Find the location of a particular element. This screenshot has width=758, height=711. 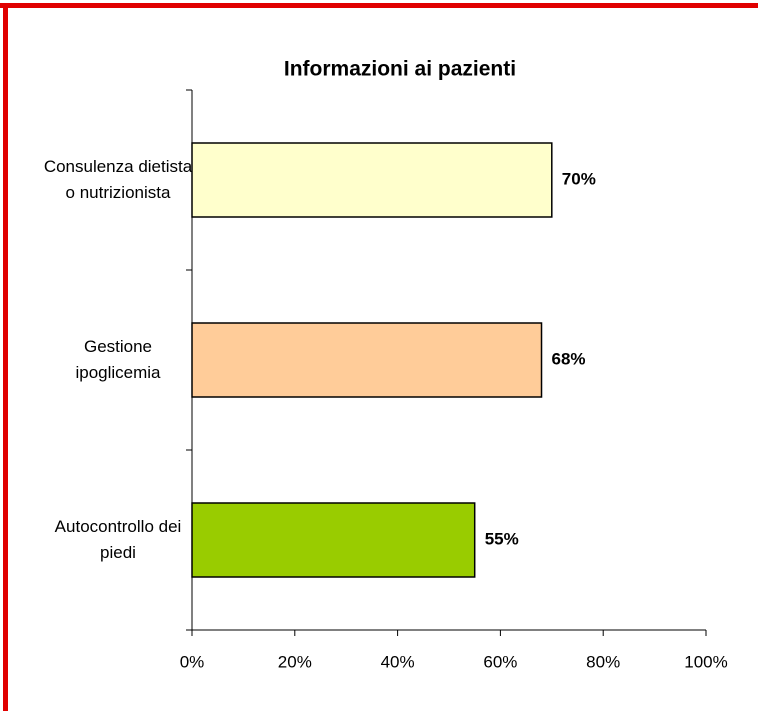

data-label: 70% is located at coordinates (579, 178).